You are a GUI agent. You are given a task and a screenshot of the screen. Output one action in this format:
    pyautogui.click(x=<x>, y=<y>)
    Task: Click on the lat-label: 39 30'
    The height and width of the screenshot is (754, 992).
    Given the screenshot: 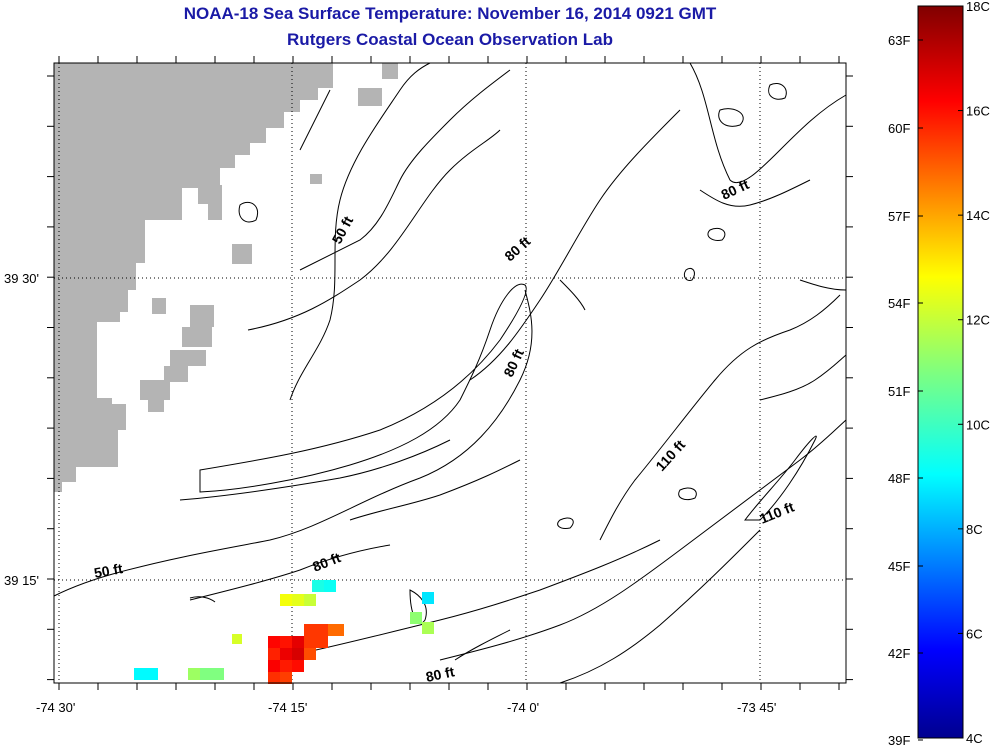 What is the action you would take?
    pyautogui.click(x=21, y=278)
    